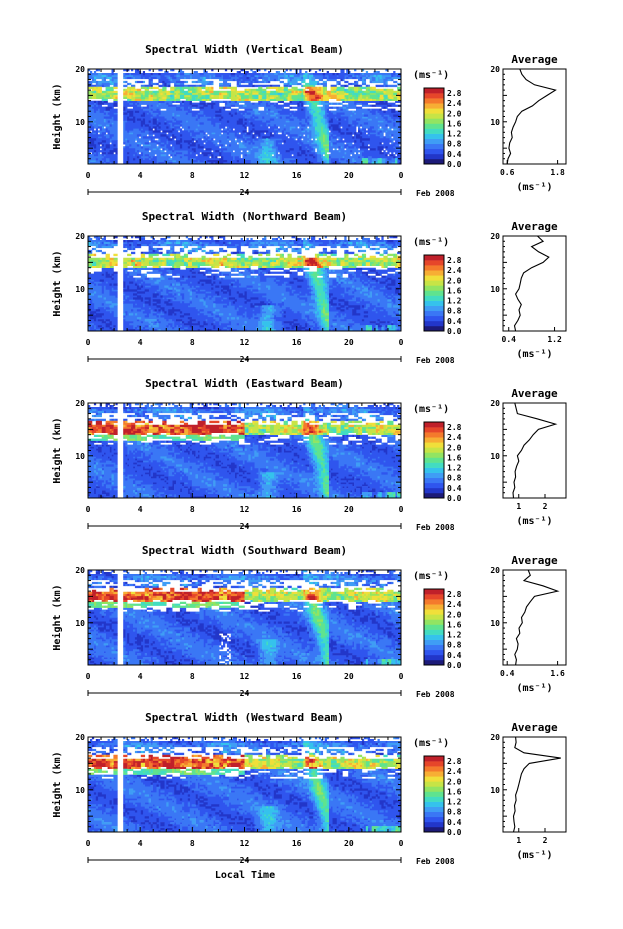  Describe the element at coordinates (57, 617) in the screenshot. I see `y-axis-label: Height (km)` at that location.